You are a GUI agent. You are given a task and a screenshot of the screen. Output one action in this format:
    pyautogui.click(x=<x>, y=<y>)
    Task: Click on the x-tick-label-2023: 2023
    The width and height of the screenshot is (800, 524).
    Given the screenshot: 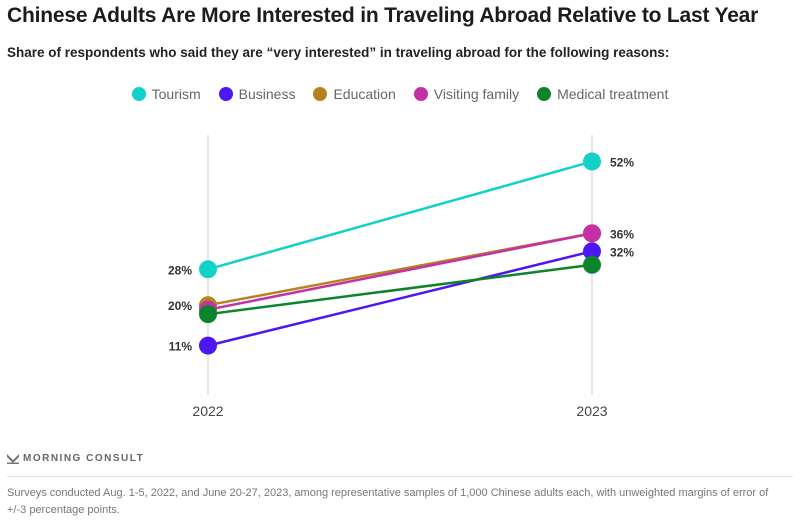 What is the action you would take?
    pyautogui.click(x=591, y=411)
    